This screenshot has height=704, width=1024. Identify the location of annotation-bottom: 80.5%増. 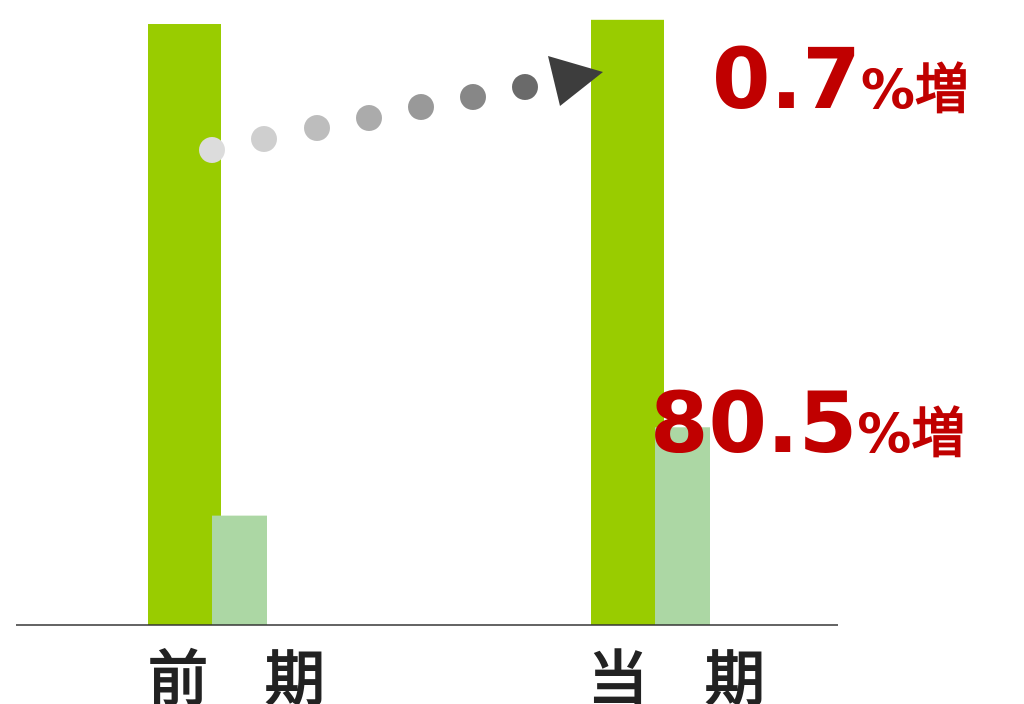
(807, 423).